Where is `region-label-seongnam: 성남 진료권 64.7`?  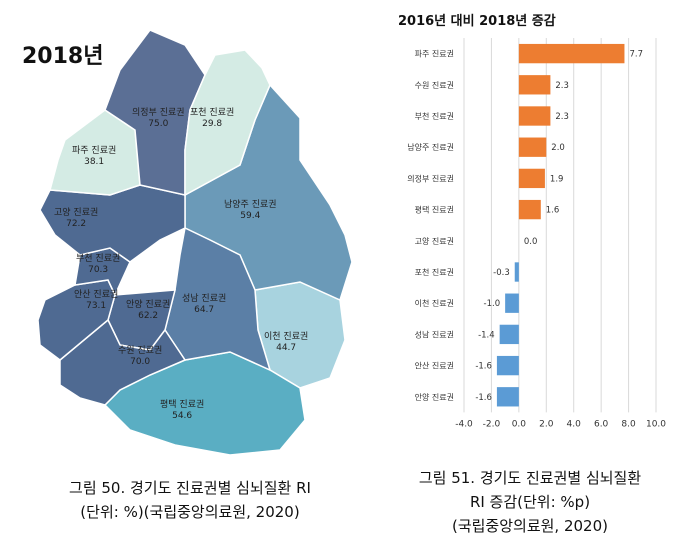 region-label-seongnam: 성남 진료권 64.7 is located at coordinates (204, 305).